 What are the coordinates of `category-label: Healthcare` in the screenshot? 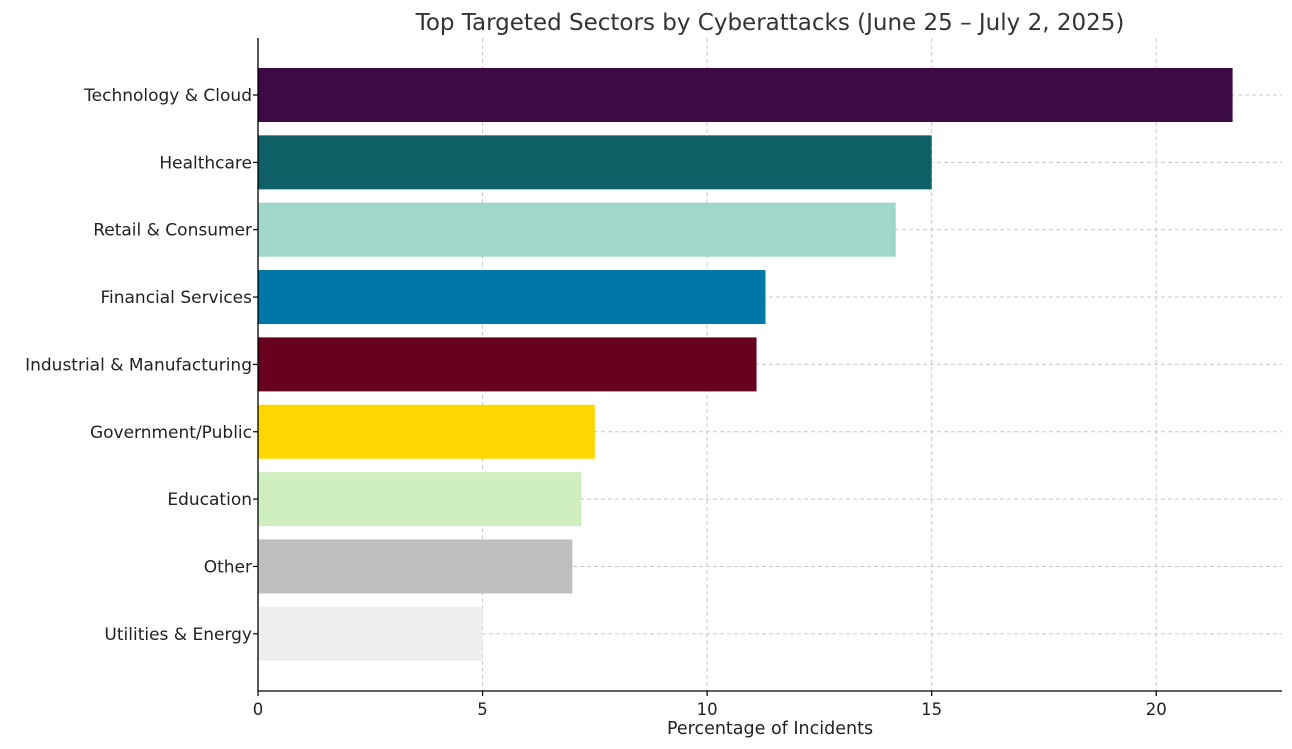 It's located at (205, 163).